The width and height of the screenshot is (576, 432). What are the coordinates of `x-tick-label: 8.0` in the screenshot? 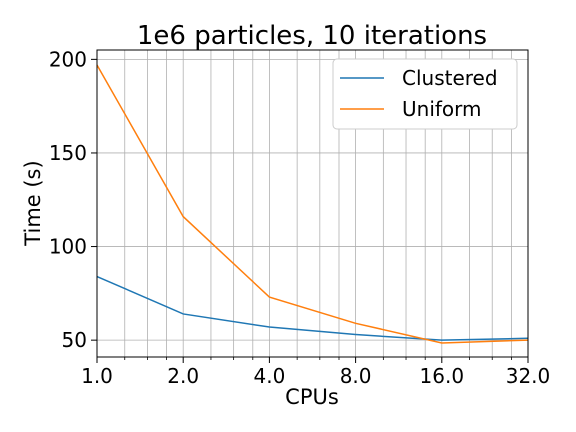 It's located at (356, 376).